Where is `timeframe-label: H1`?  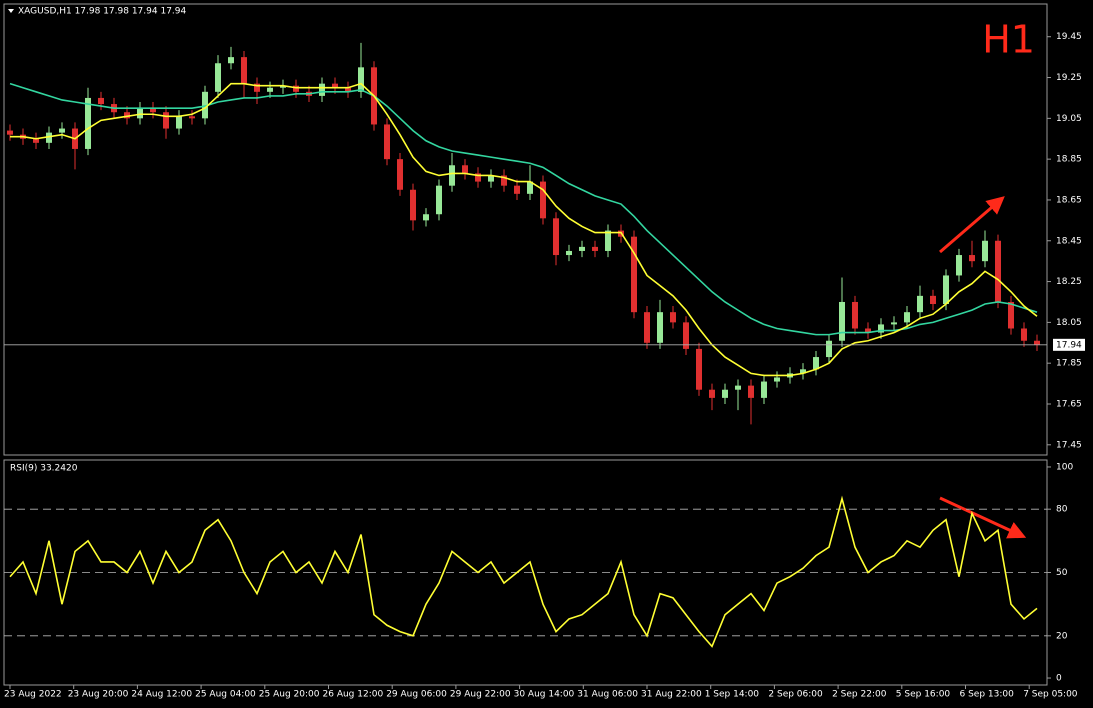
timeframe-label: H1 is located at coordinates (1008, 40).